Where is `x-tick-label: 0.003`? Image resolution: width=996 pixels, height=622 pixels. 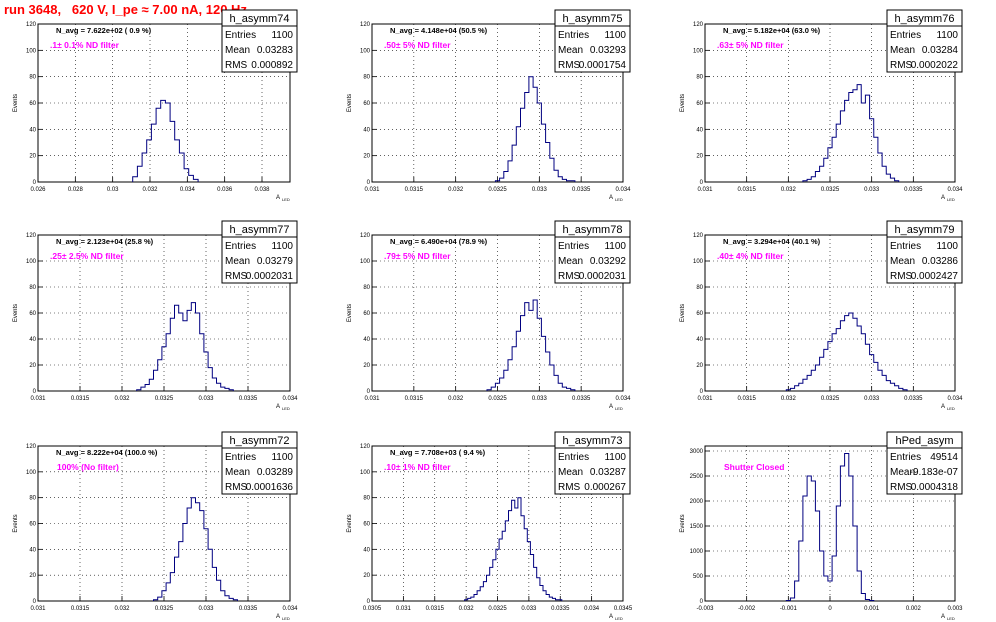 x-tick-label: 0.003 is located at coordinates (955, 609).